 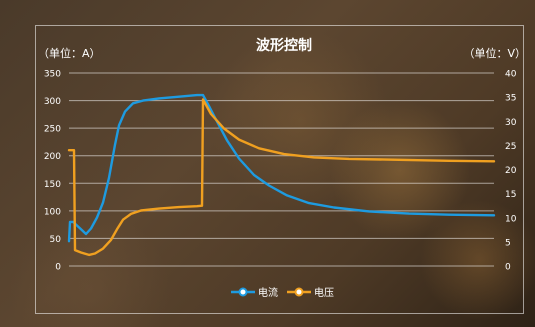 What do you see at coordinates (254, 292) in the screenshot?
I see `legend-item-current: 电流` at bounding box center [254, 292].